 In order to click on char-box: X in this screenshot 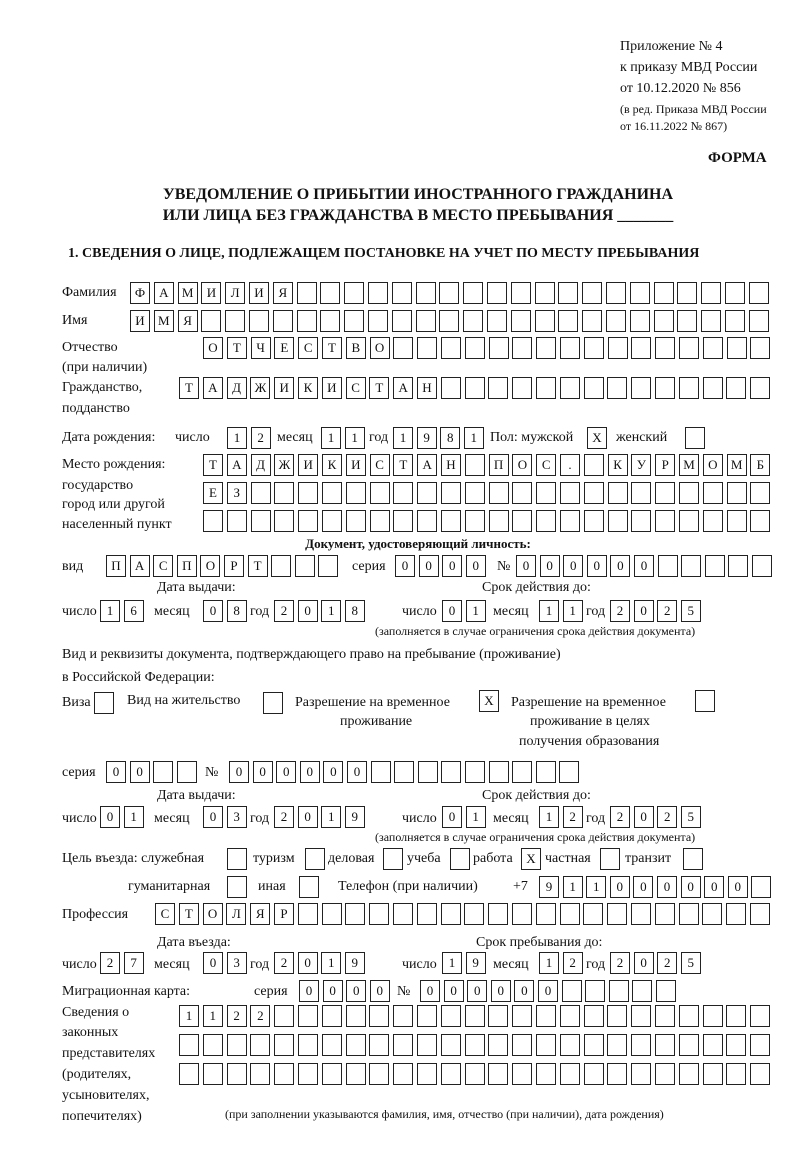, I will do `click(597, 438)`.